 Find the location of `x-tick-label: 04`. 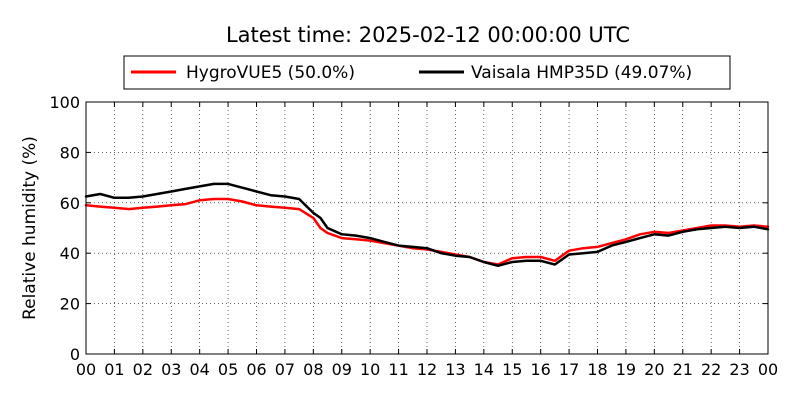

x-tick-label: 04 is located at coordinates (199, 369).